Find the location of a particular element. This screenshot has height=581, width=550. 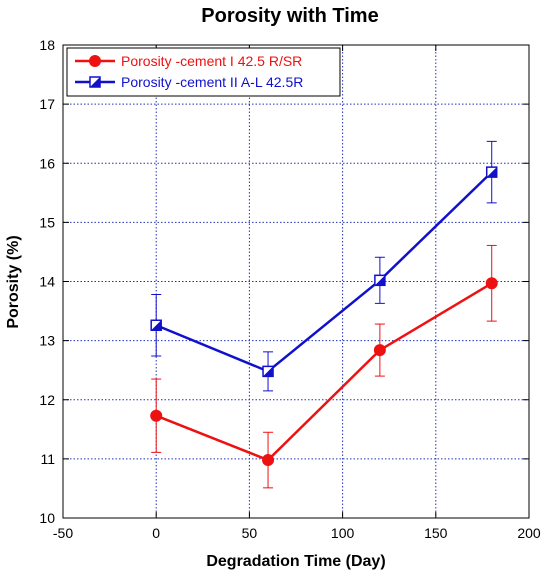

x-tick-label: 150 is located at coordinates (436, 533).